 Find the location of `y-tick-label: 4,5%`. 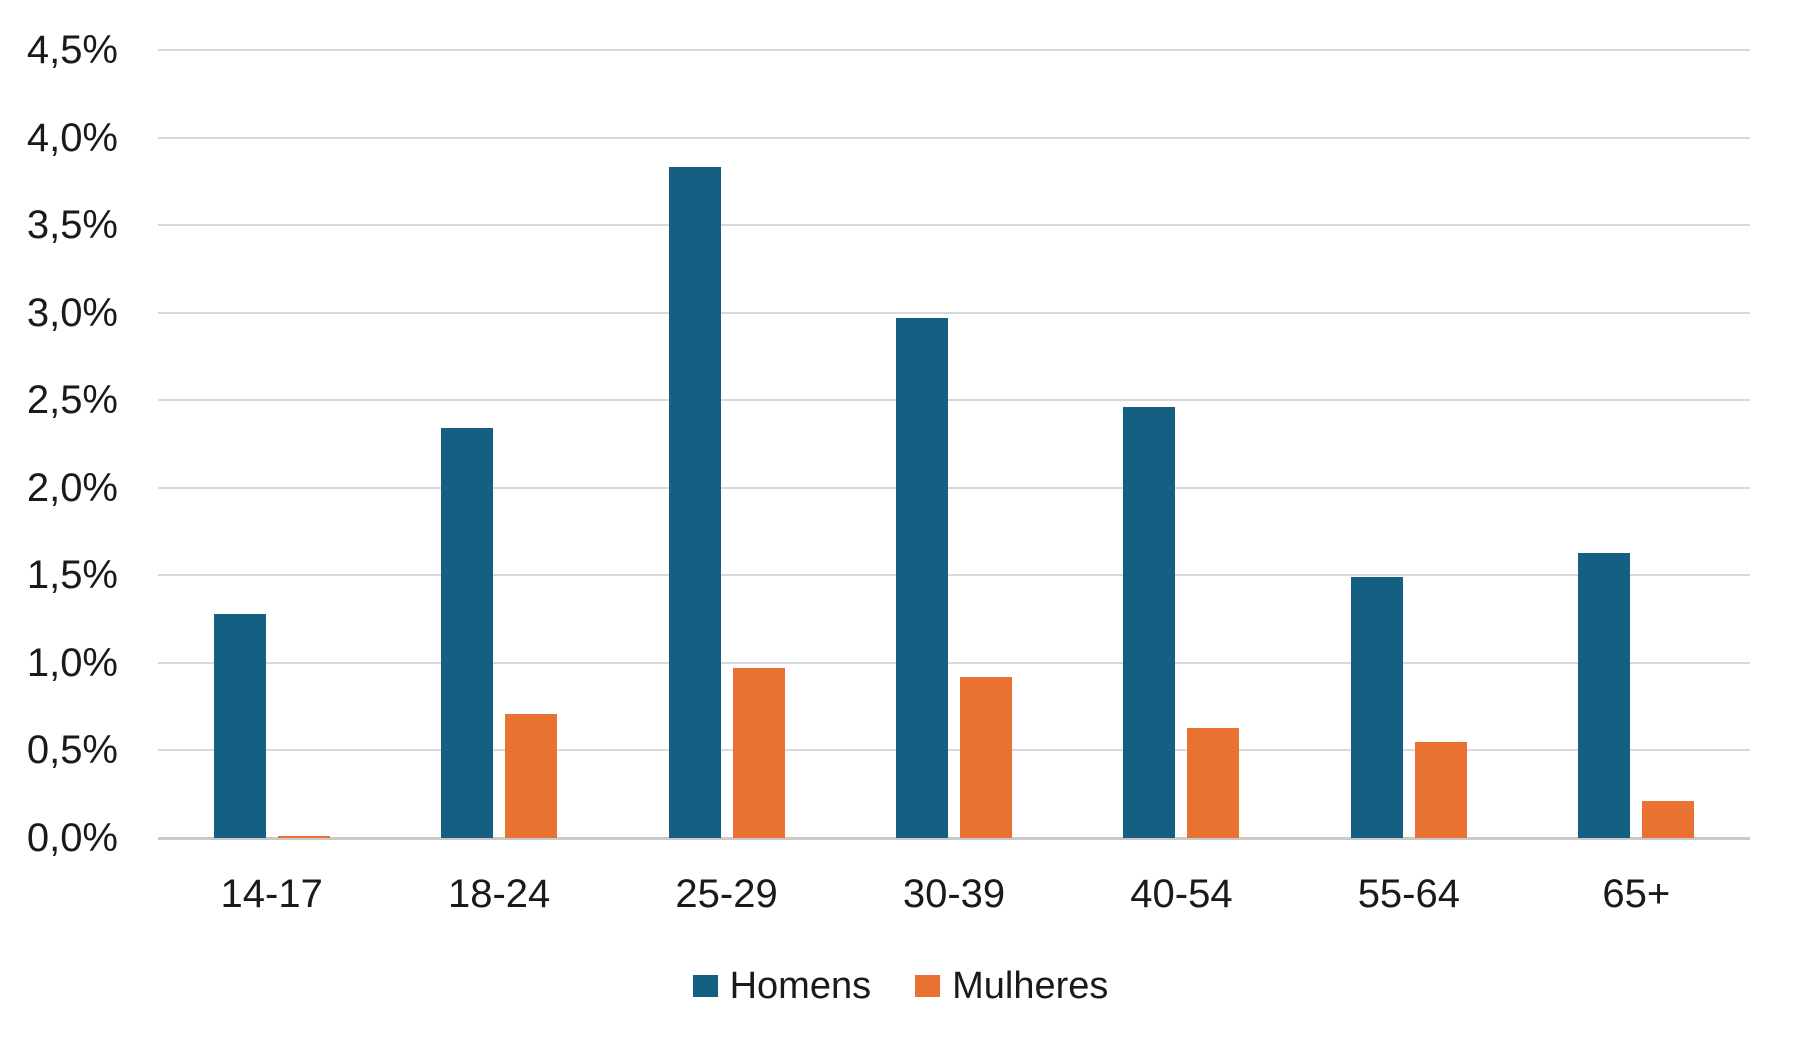

y-tick-label: 4,5% is located at coordinates (72, 50).